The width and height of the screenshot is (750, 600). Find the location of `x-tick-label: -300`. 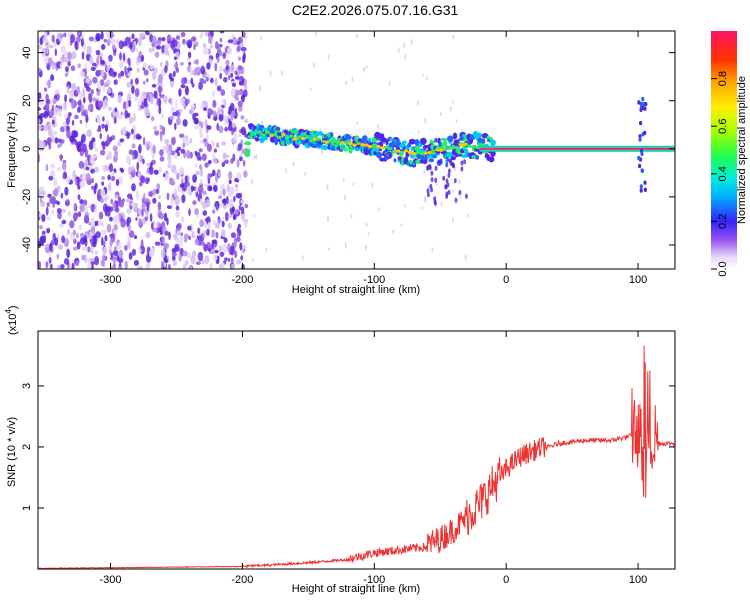

x-tick-label: -300 is located at coordinates (111, 280).